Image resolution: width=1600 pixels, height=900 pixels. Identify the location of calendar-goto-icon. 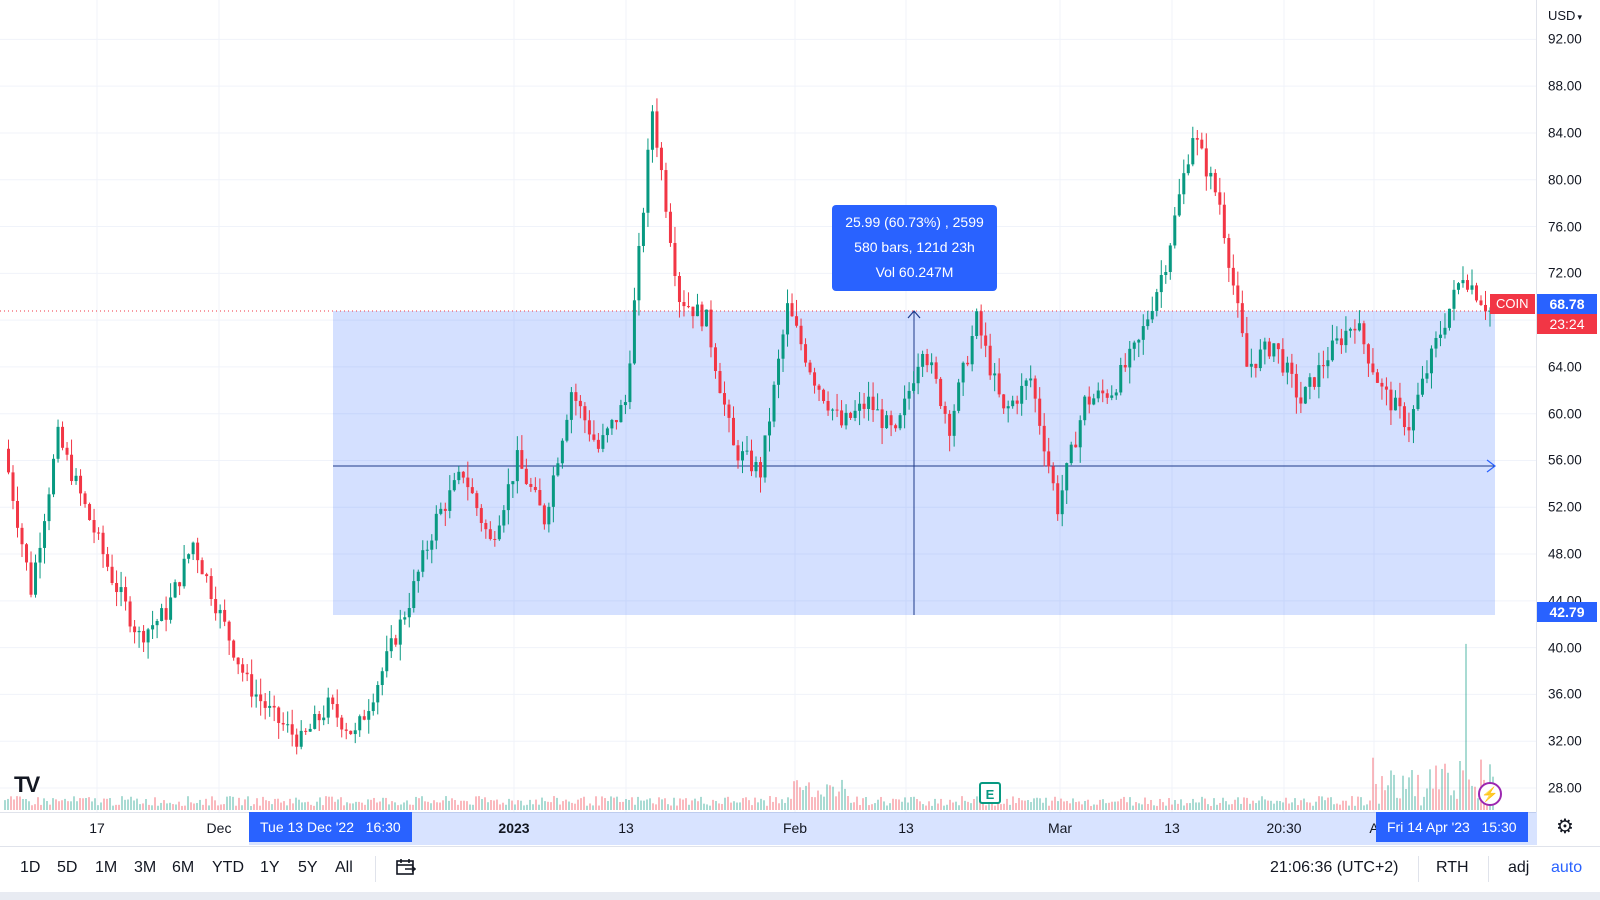
(406, 867).